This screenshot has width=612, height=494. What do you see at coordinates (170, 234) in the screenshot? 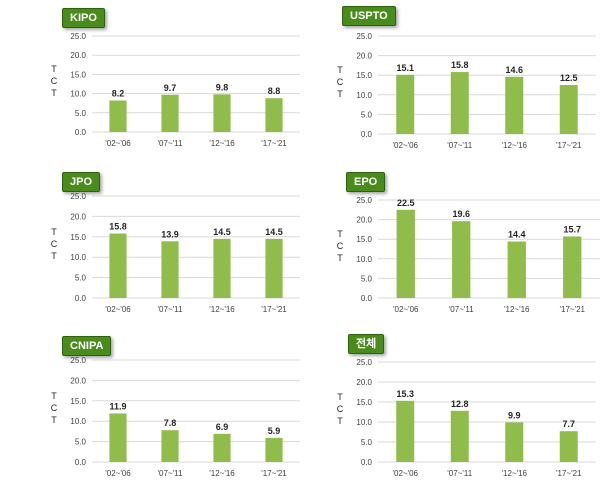
I see `data-label: 13.9` at bounding box center [170, 234].